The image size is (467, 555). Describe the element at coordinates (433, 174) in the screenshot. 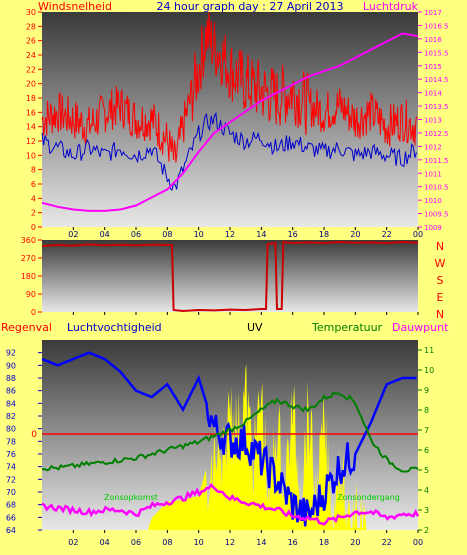

I see `top-right-tick-label: 1011` at that location.